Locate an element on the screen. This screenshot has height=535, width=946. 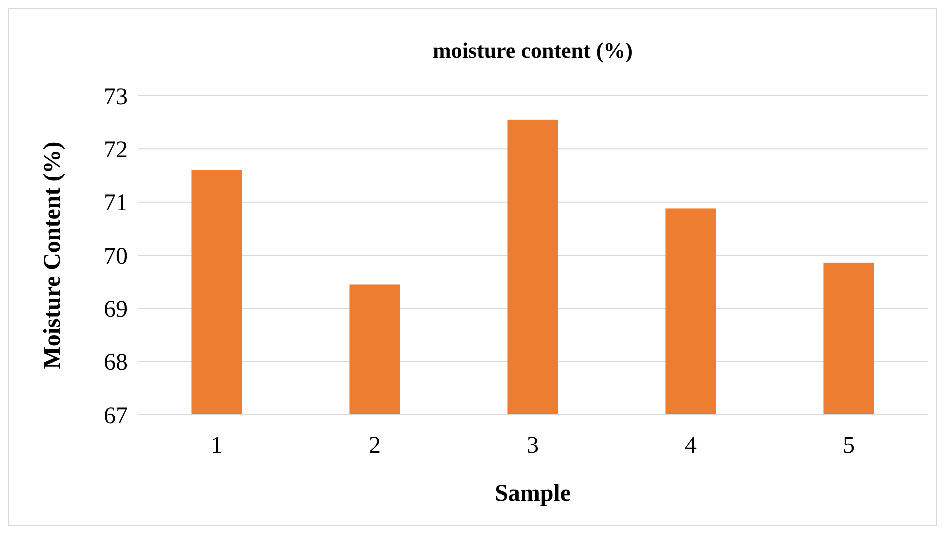
x-tick-label: 5 is located at coordinates (849, 446).